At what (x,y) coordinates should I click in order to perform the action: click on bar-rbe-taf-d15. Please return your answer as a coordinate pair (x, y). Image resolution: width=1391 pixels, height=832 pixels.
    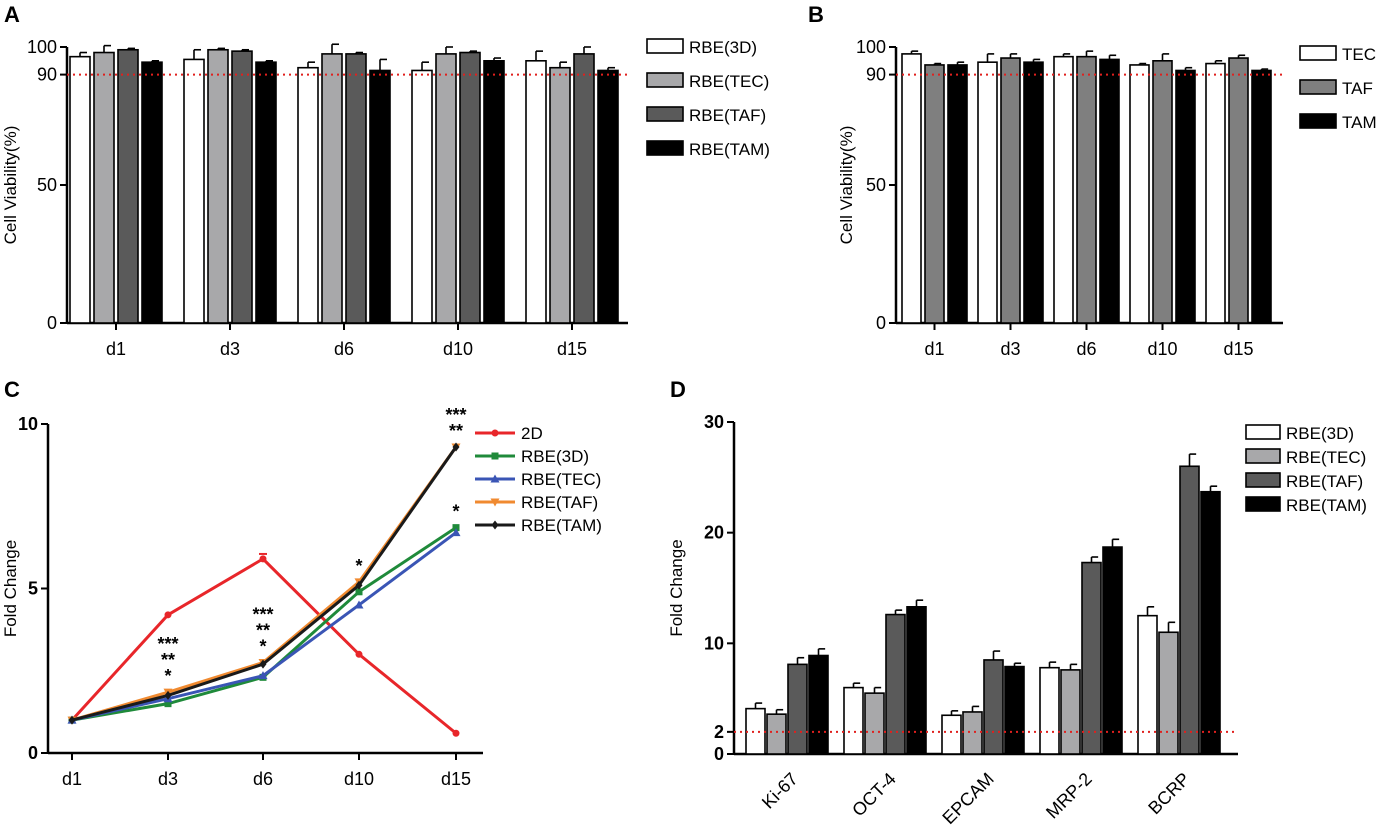
    Looking at the image, I should click on (584, 188).